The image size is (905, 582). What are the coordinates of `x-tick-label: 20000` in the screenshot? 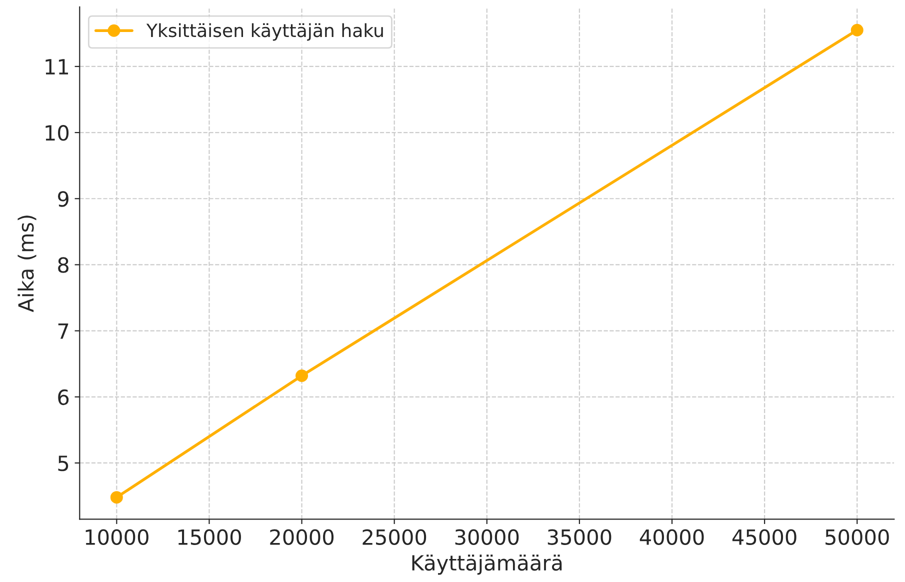 It's located at (302, 537).